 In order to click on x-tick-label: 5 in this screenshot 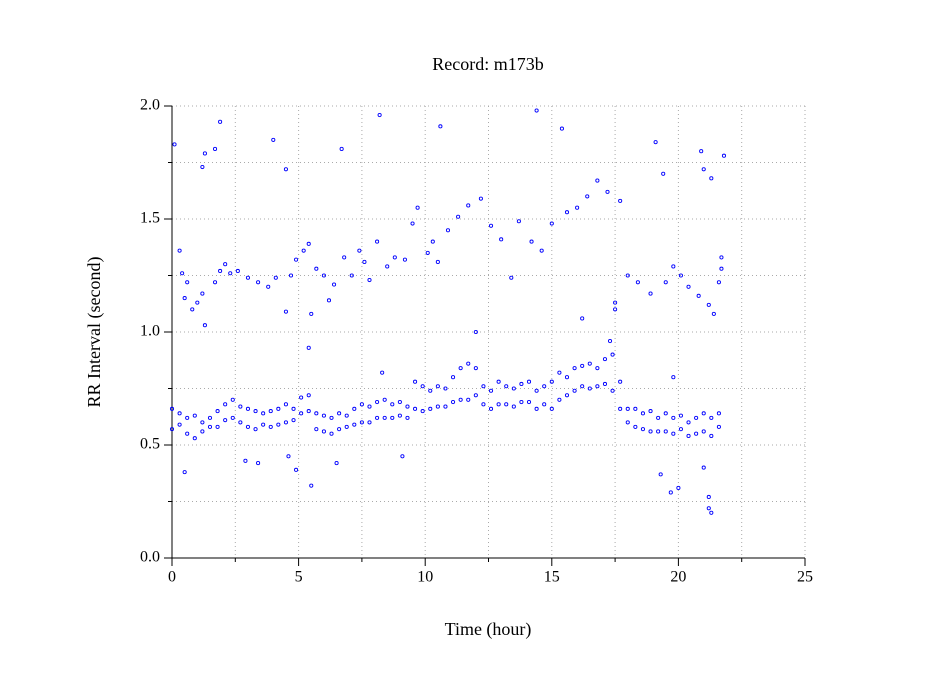, I will do `click(299, 577)`.